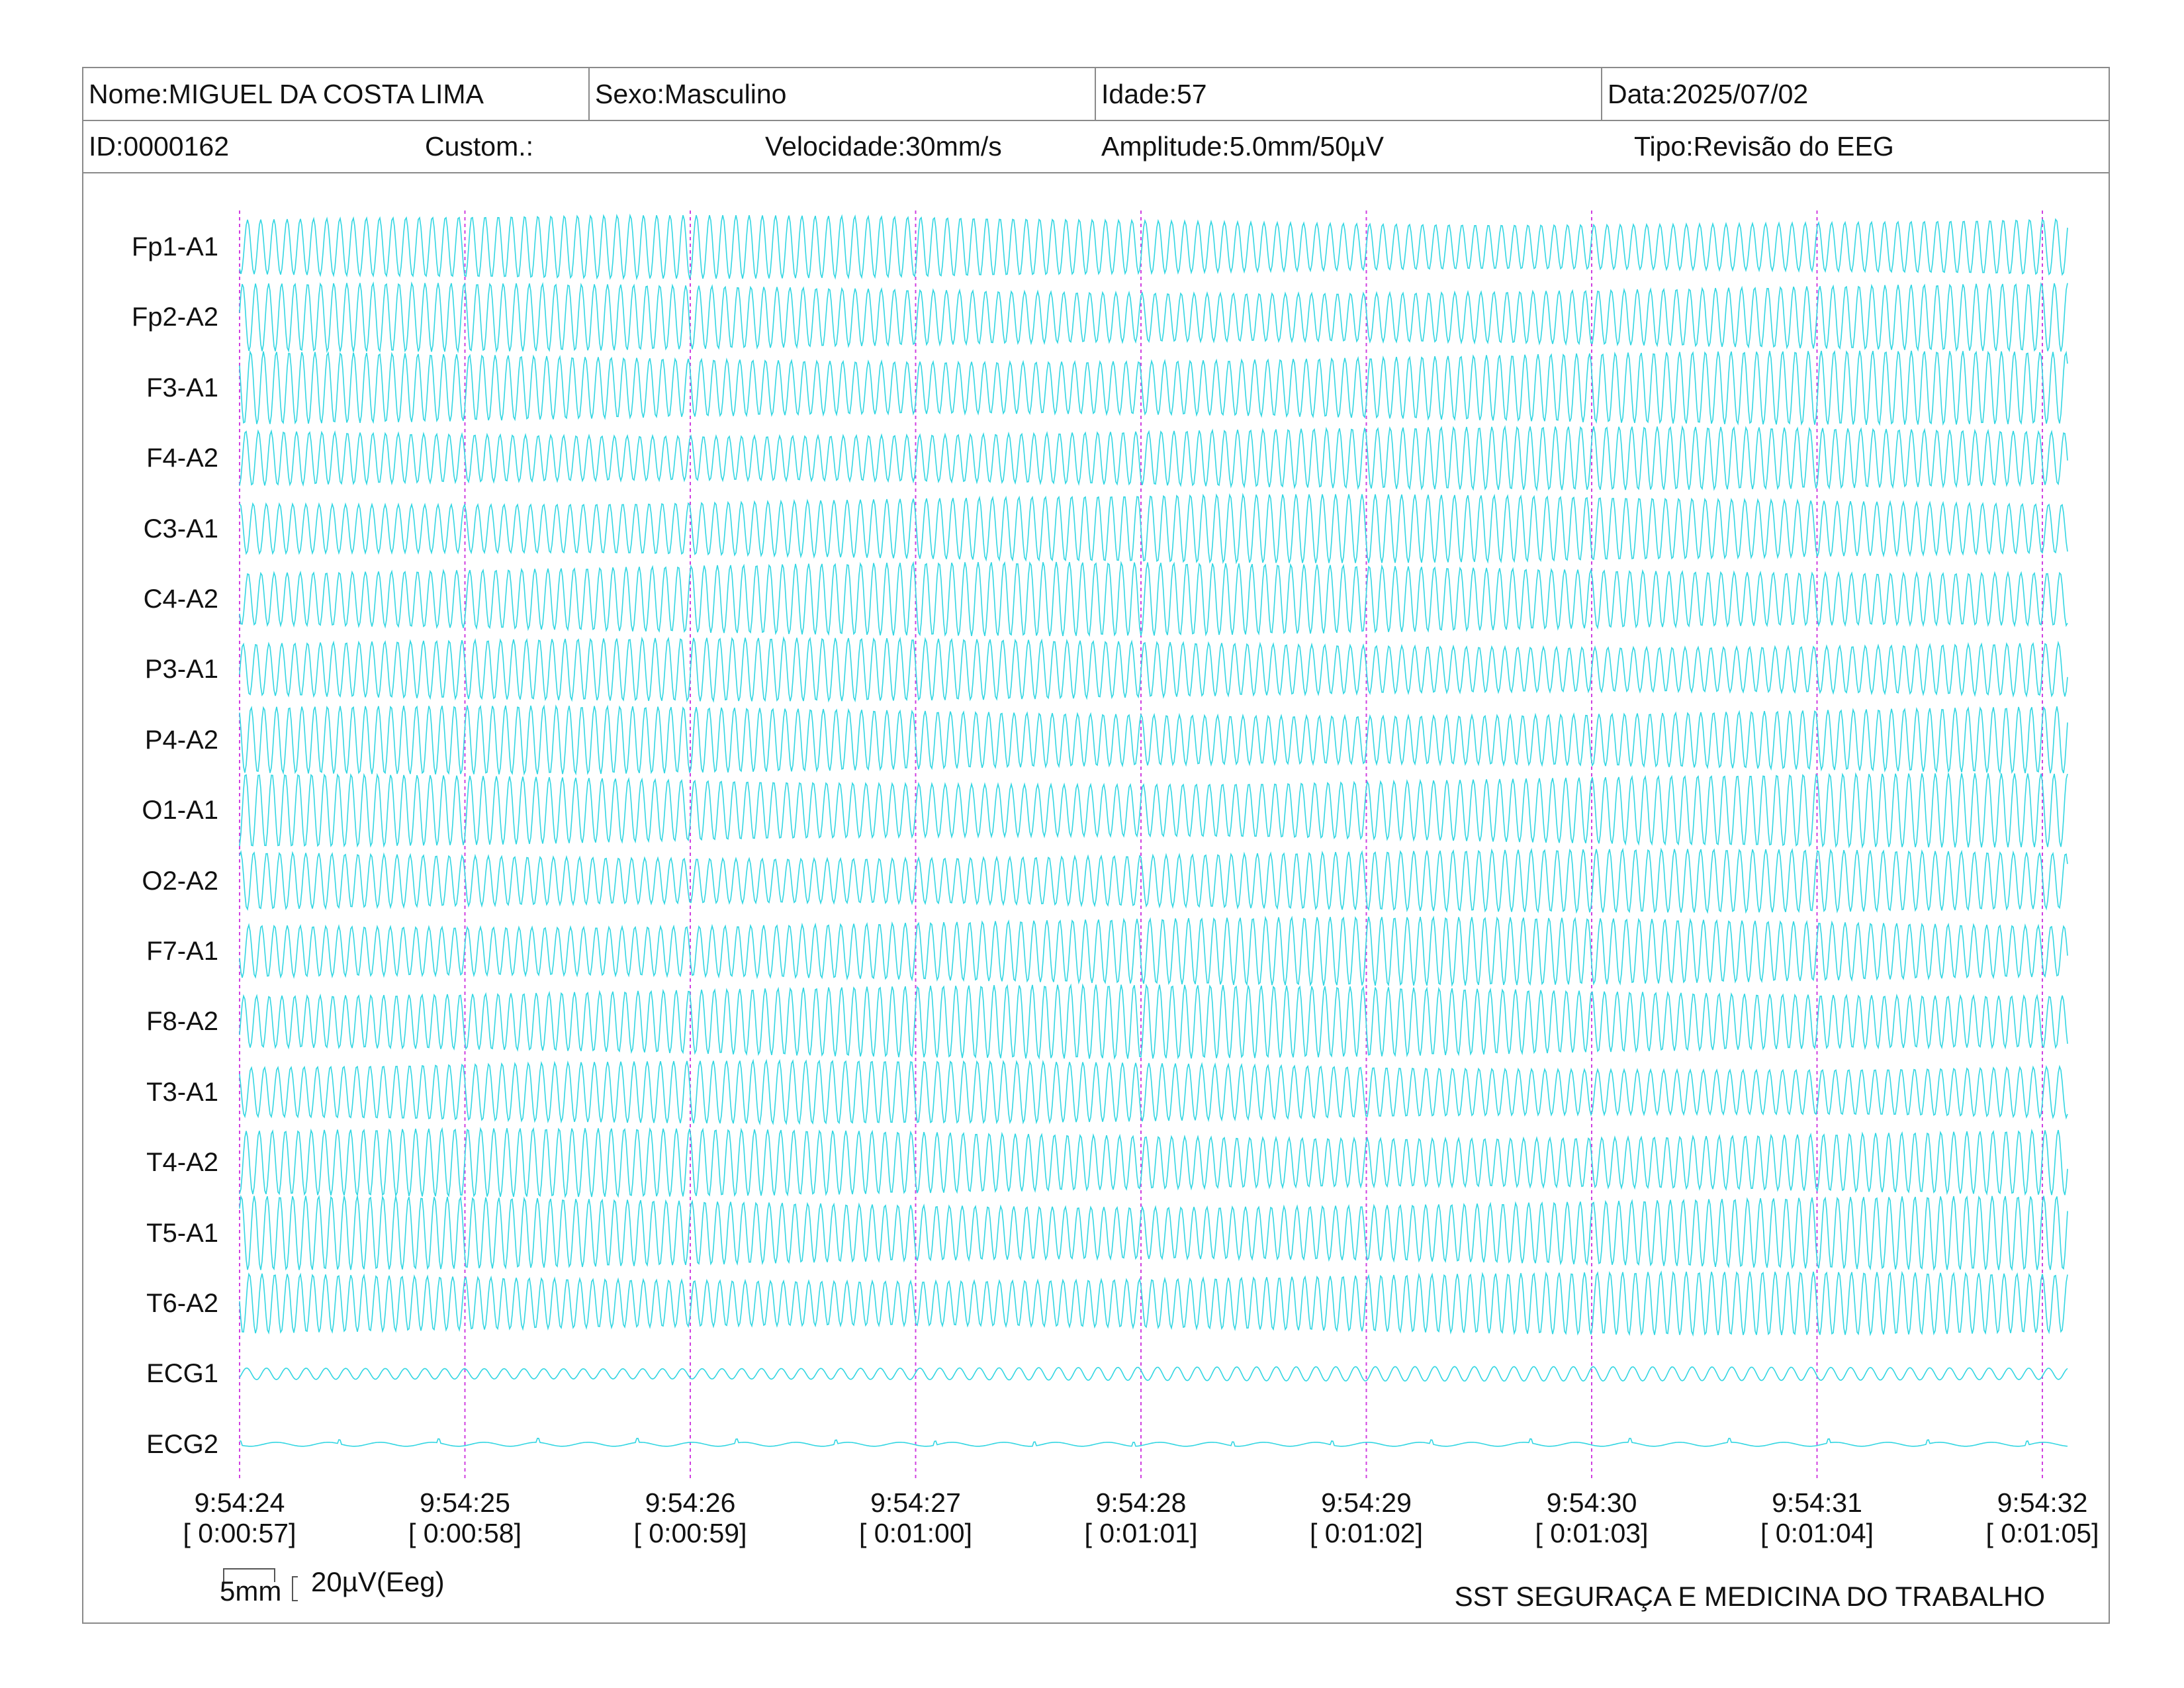 The width and height of the screenshot is (2184, 1688). Describe the element at coordinates (1153, 810) in the screenshot. I see `channel-trace-o1-a1` at that location.